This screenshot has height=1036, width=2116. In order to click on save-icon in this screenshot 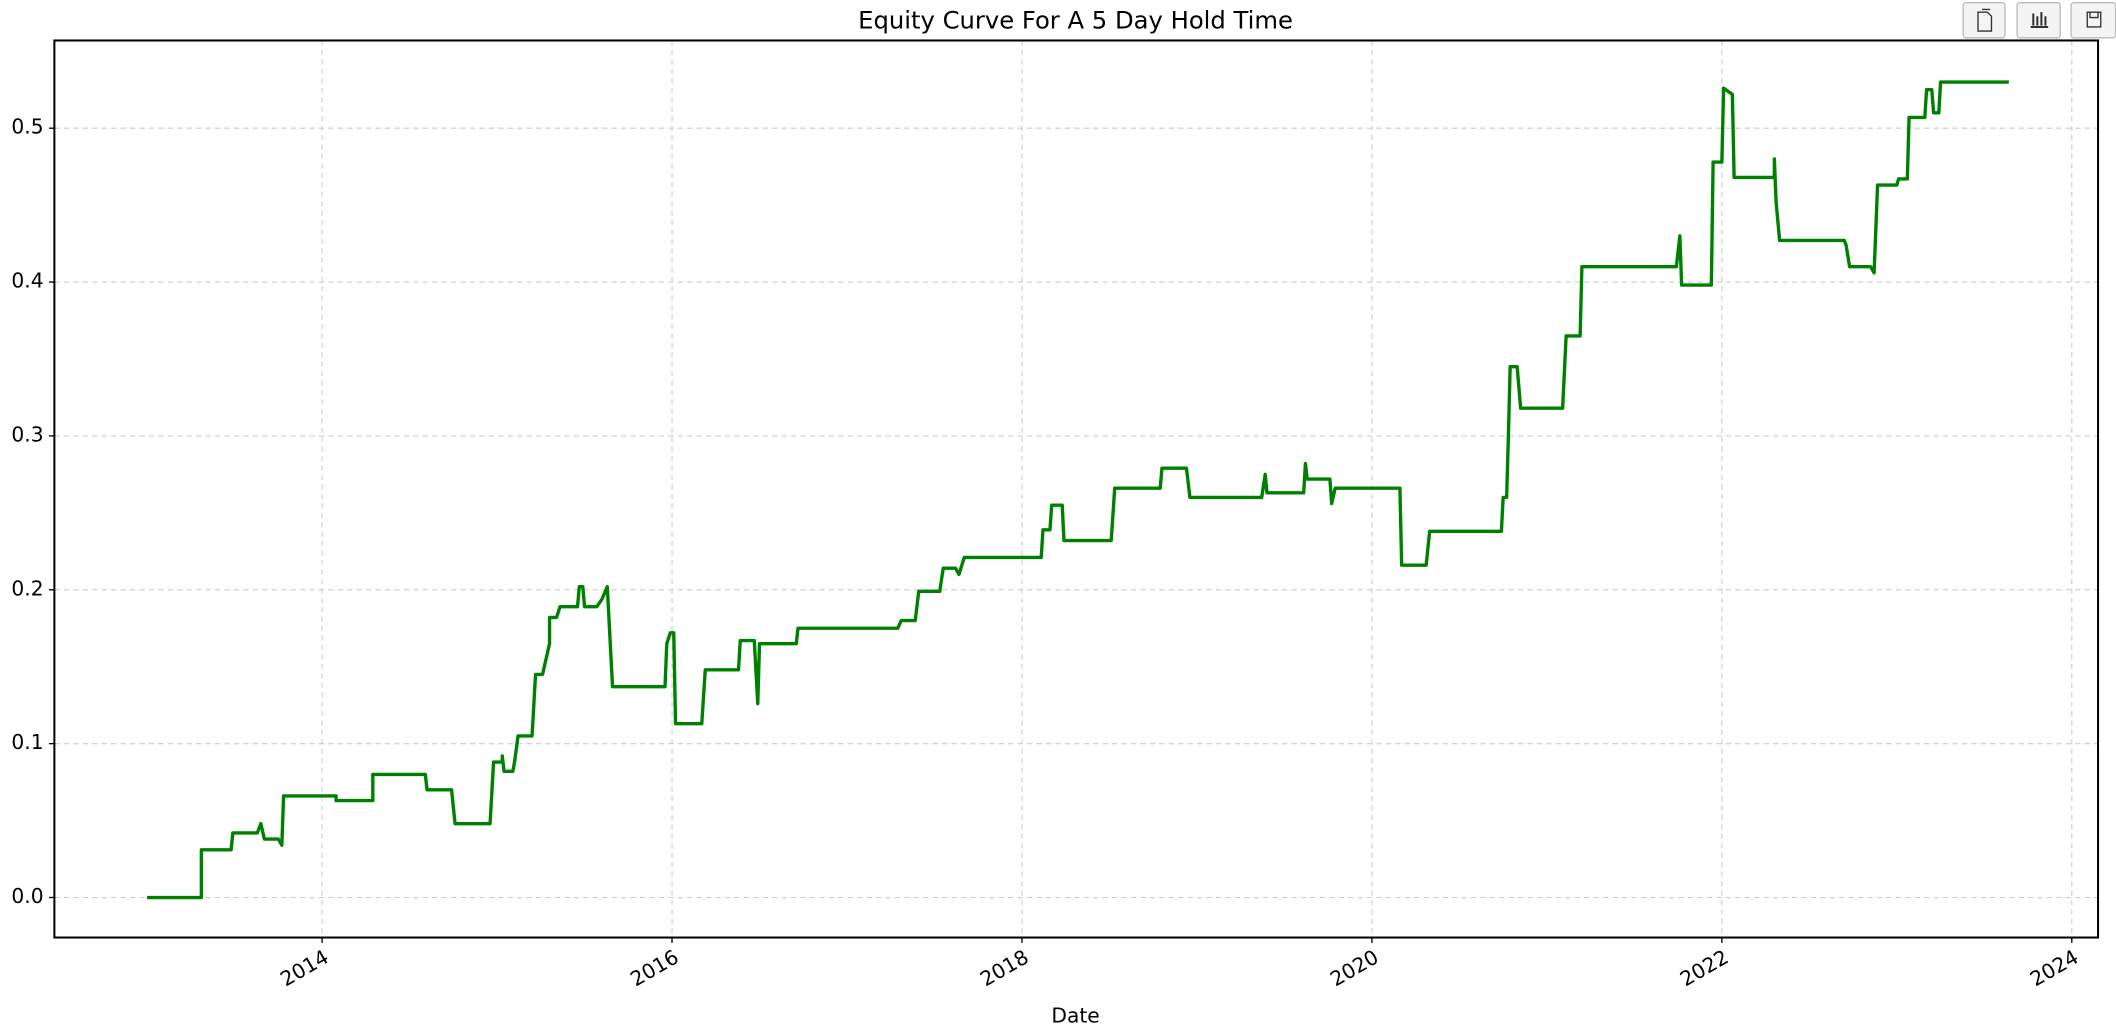, I will do `click(2094, 19)`.